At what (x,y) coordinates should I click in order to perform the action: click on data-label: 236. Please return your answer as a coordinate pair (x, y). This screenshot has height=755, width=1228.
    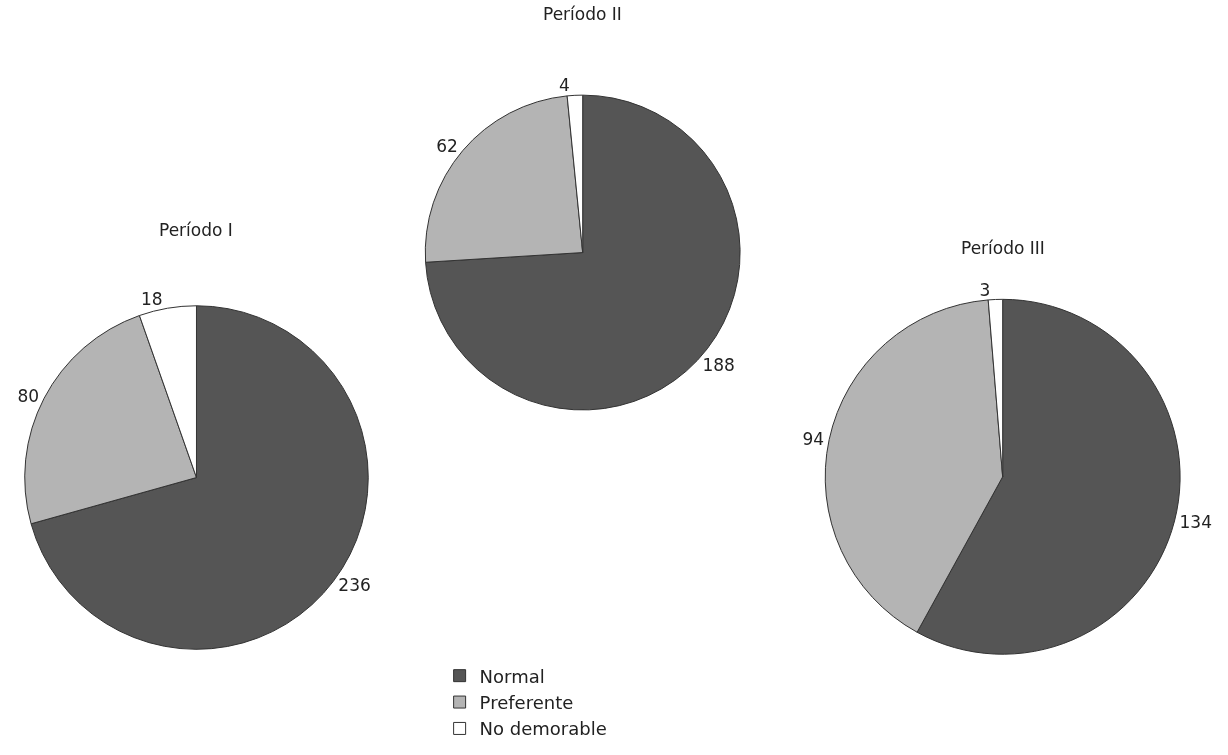
    Looking at the image, I should click on (354, 585).